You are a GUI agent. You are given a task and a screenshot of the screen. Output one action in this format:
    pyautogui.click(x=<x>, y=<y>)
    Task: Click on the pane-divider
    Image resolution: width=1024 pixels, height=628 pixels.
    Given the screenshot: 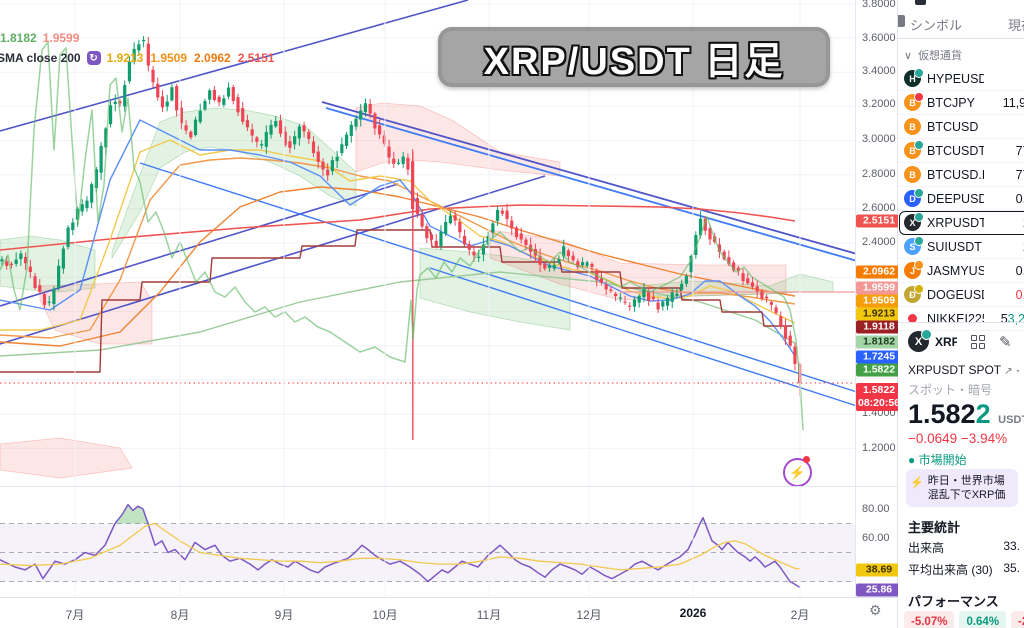 What is the action you would take?
    pyautogui.click(x=448, y=486)
    